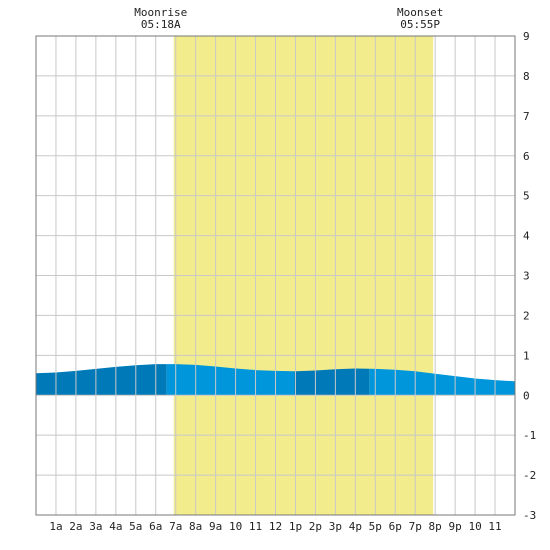 This screenshot has height=550, width=550. What do you see at coordinates (161, 24) in the screenshot?
I see `moonrise-time: 05:18A` at bounding box center [161, 24].